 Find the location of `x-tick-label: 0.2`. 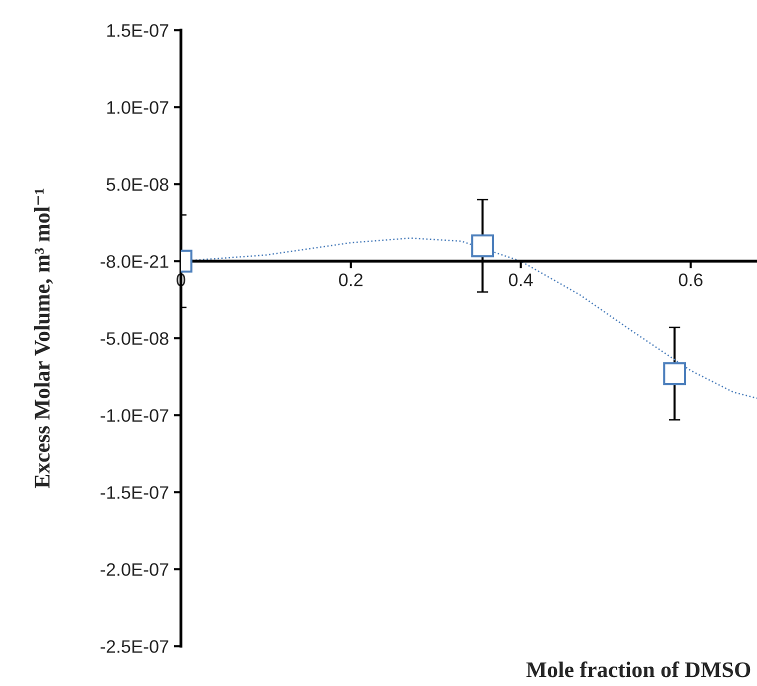

x-tick-label: 0.2 is located at coordinates (350, 279).